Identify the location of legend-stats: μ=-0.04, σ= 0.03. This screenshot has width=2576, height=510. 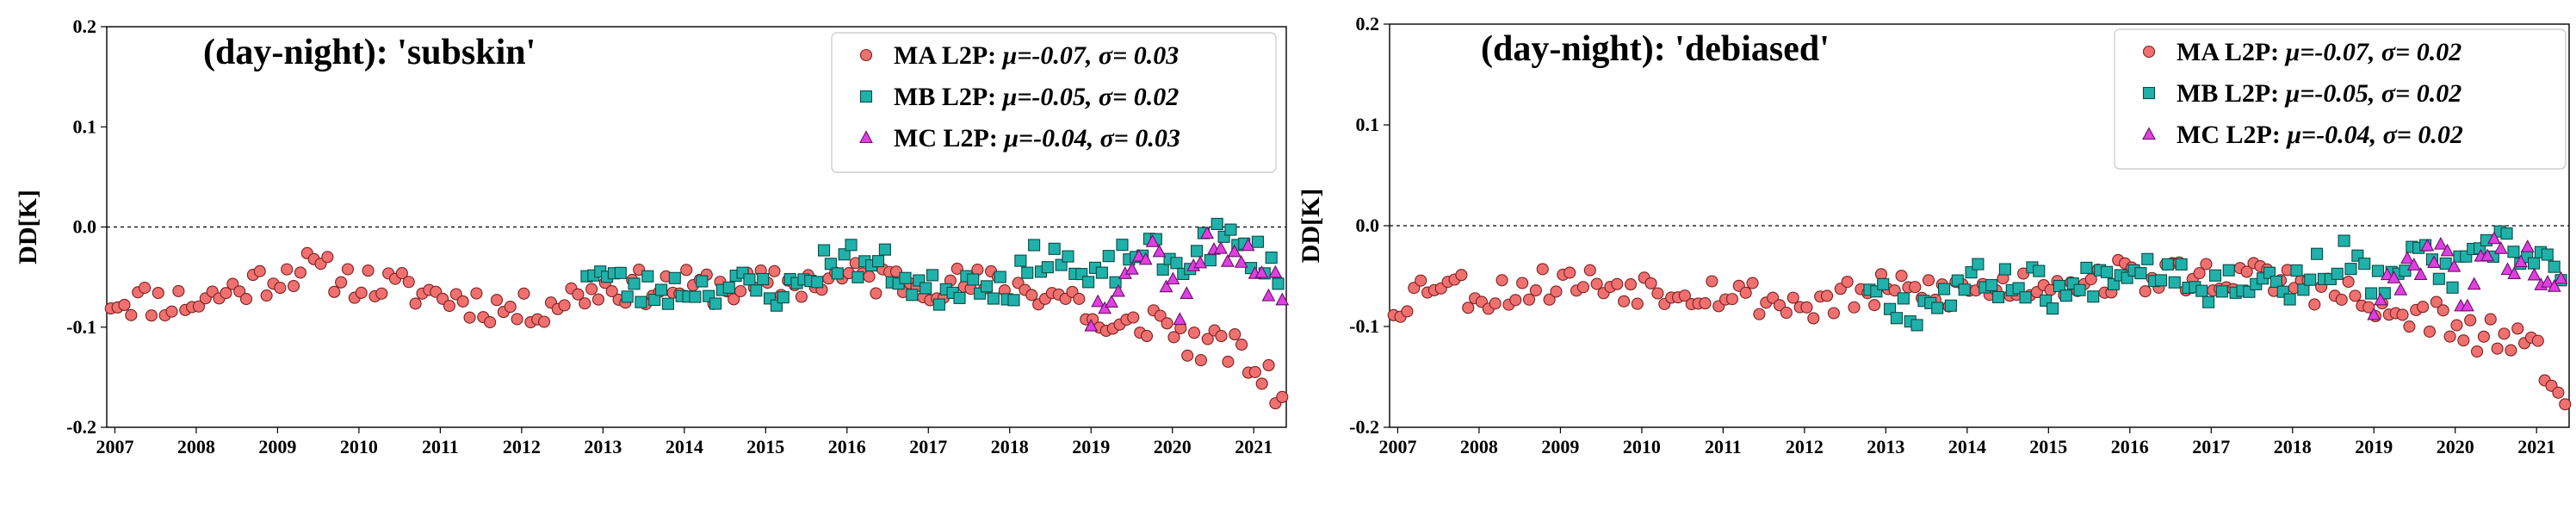
(1091, 138).